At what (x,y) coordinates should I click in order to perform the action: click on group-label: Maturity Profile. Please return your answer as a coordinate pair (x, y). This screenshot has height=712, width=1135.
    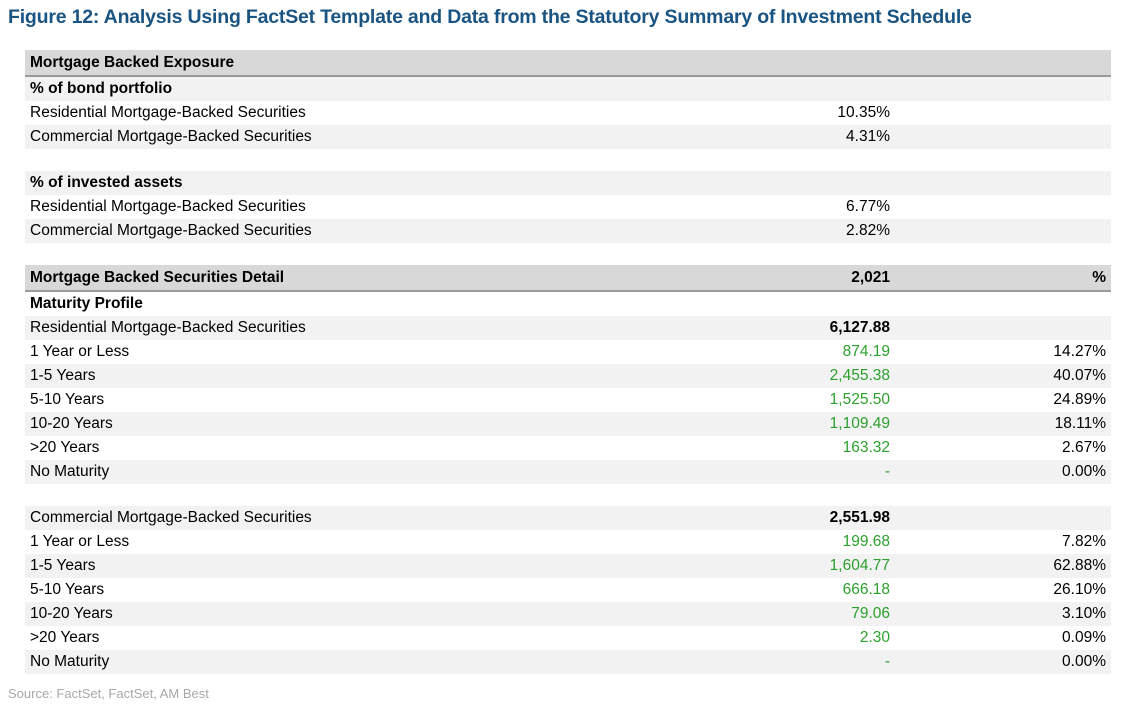
    Looking at the image, I should click on (86, 303).